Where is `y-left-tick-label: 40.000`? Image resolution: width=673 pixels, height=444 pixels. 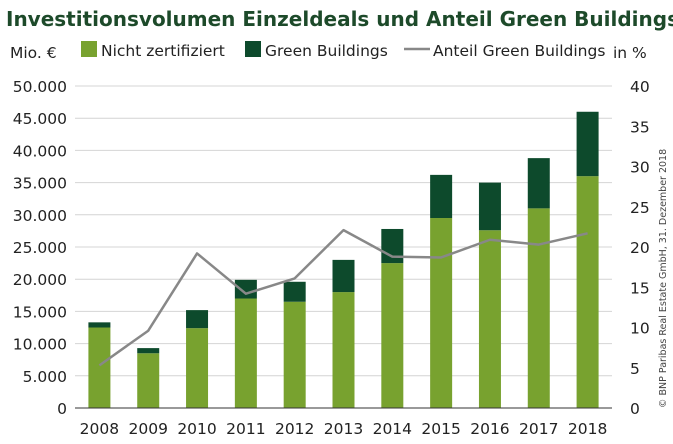 y-left-tick-label: 40.000 is located at coordinates (40, 151).